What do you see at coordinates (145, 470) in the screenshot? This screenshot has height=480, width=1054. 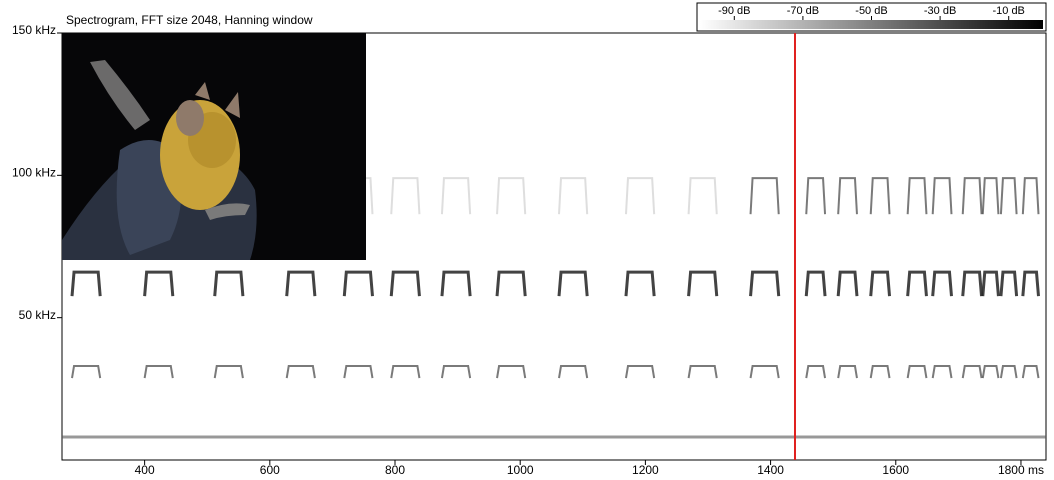 I see `x-tick-label: 400` at bounding box center [145, 470].